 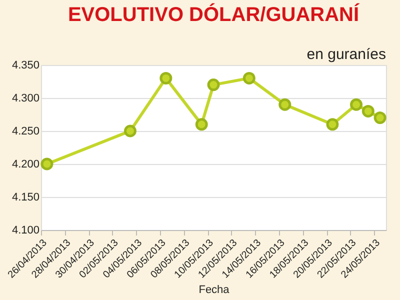 What do you see at coordinates (214, 290) in the screenshot?
I see `x-axis-title: Fecha` at bounding box center [214, 290].